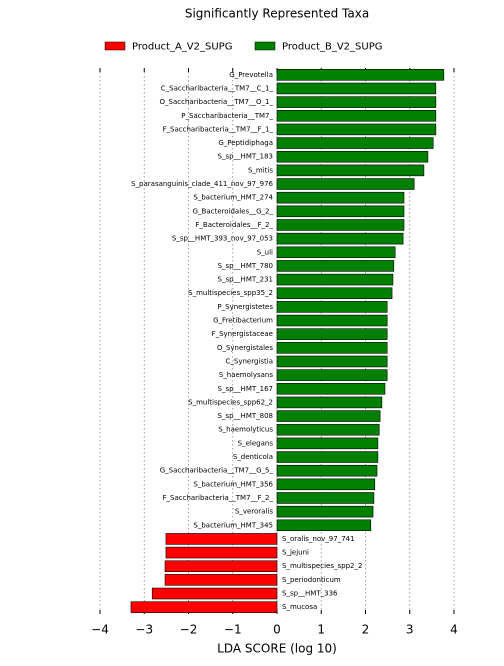 This screenshot has width=504, height=666. I want to click on category-label: S_mitis, so click(260, 170).